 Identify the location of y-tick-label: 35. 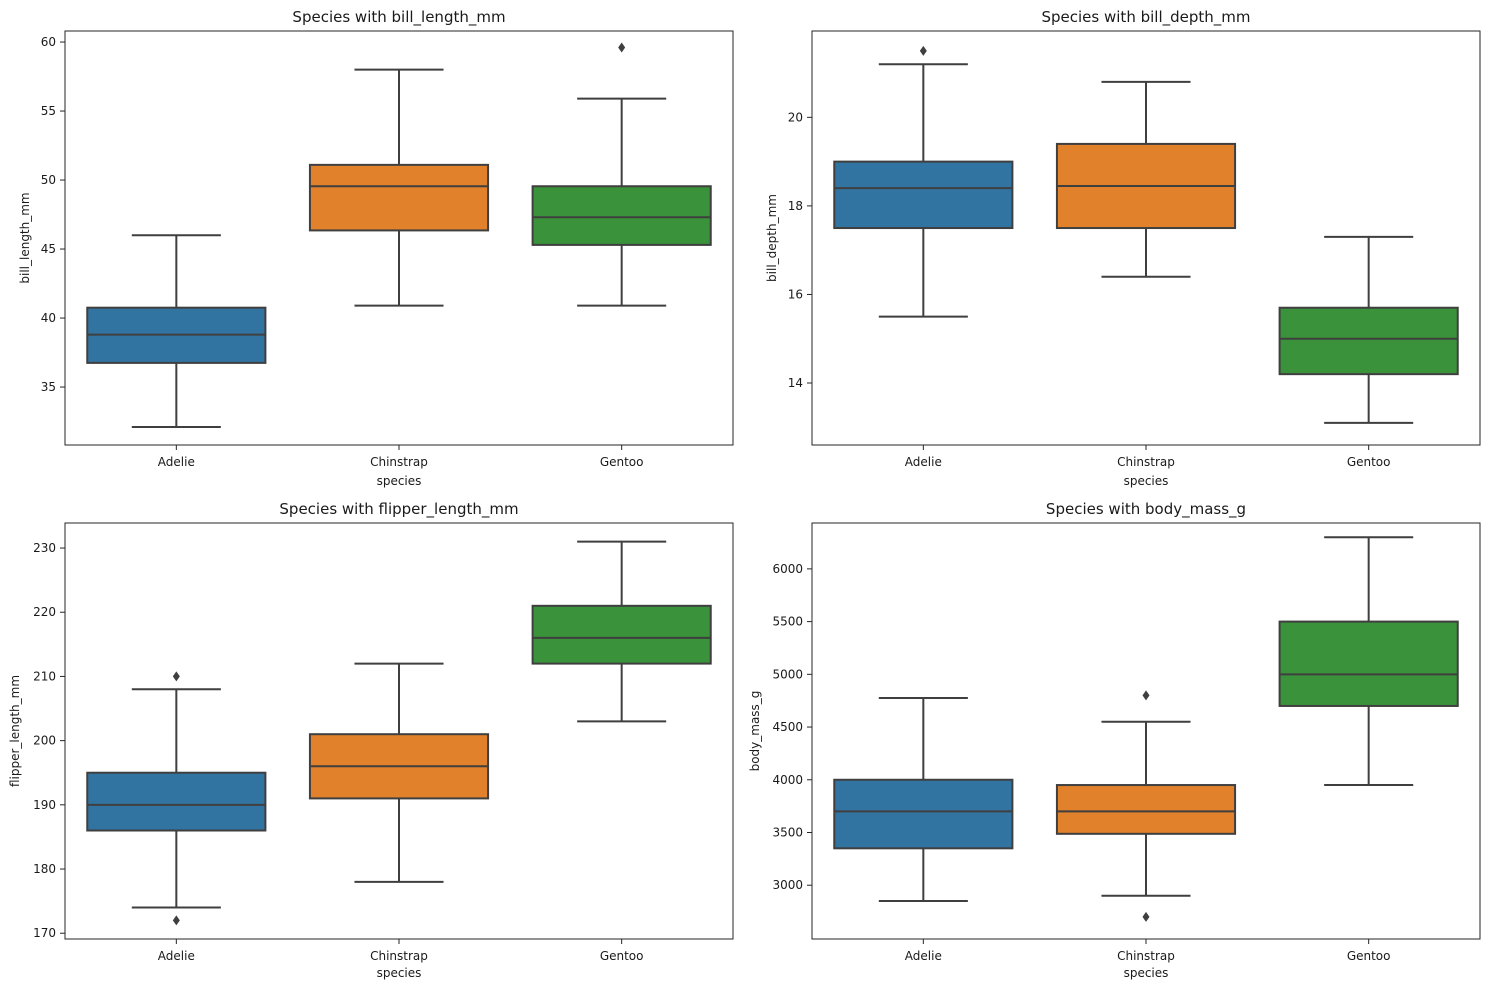
(48, 387).